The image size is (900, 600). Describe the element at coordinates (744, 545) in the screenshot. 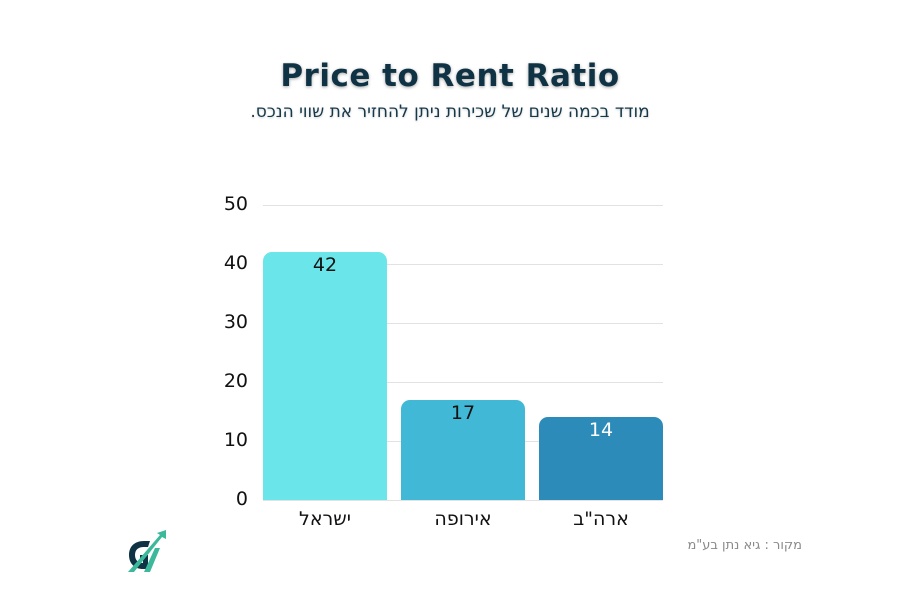

I see `source-credit: מקור : גיא נתן בע"מ` at that location.